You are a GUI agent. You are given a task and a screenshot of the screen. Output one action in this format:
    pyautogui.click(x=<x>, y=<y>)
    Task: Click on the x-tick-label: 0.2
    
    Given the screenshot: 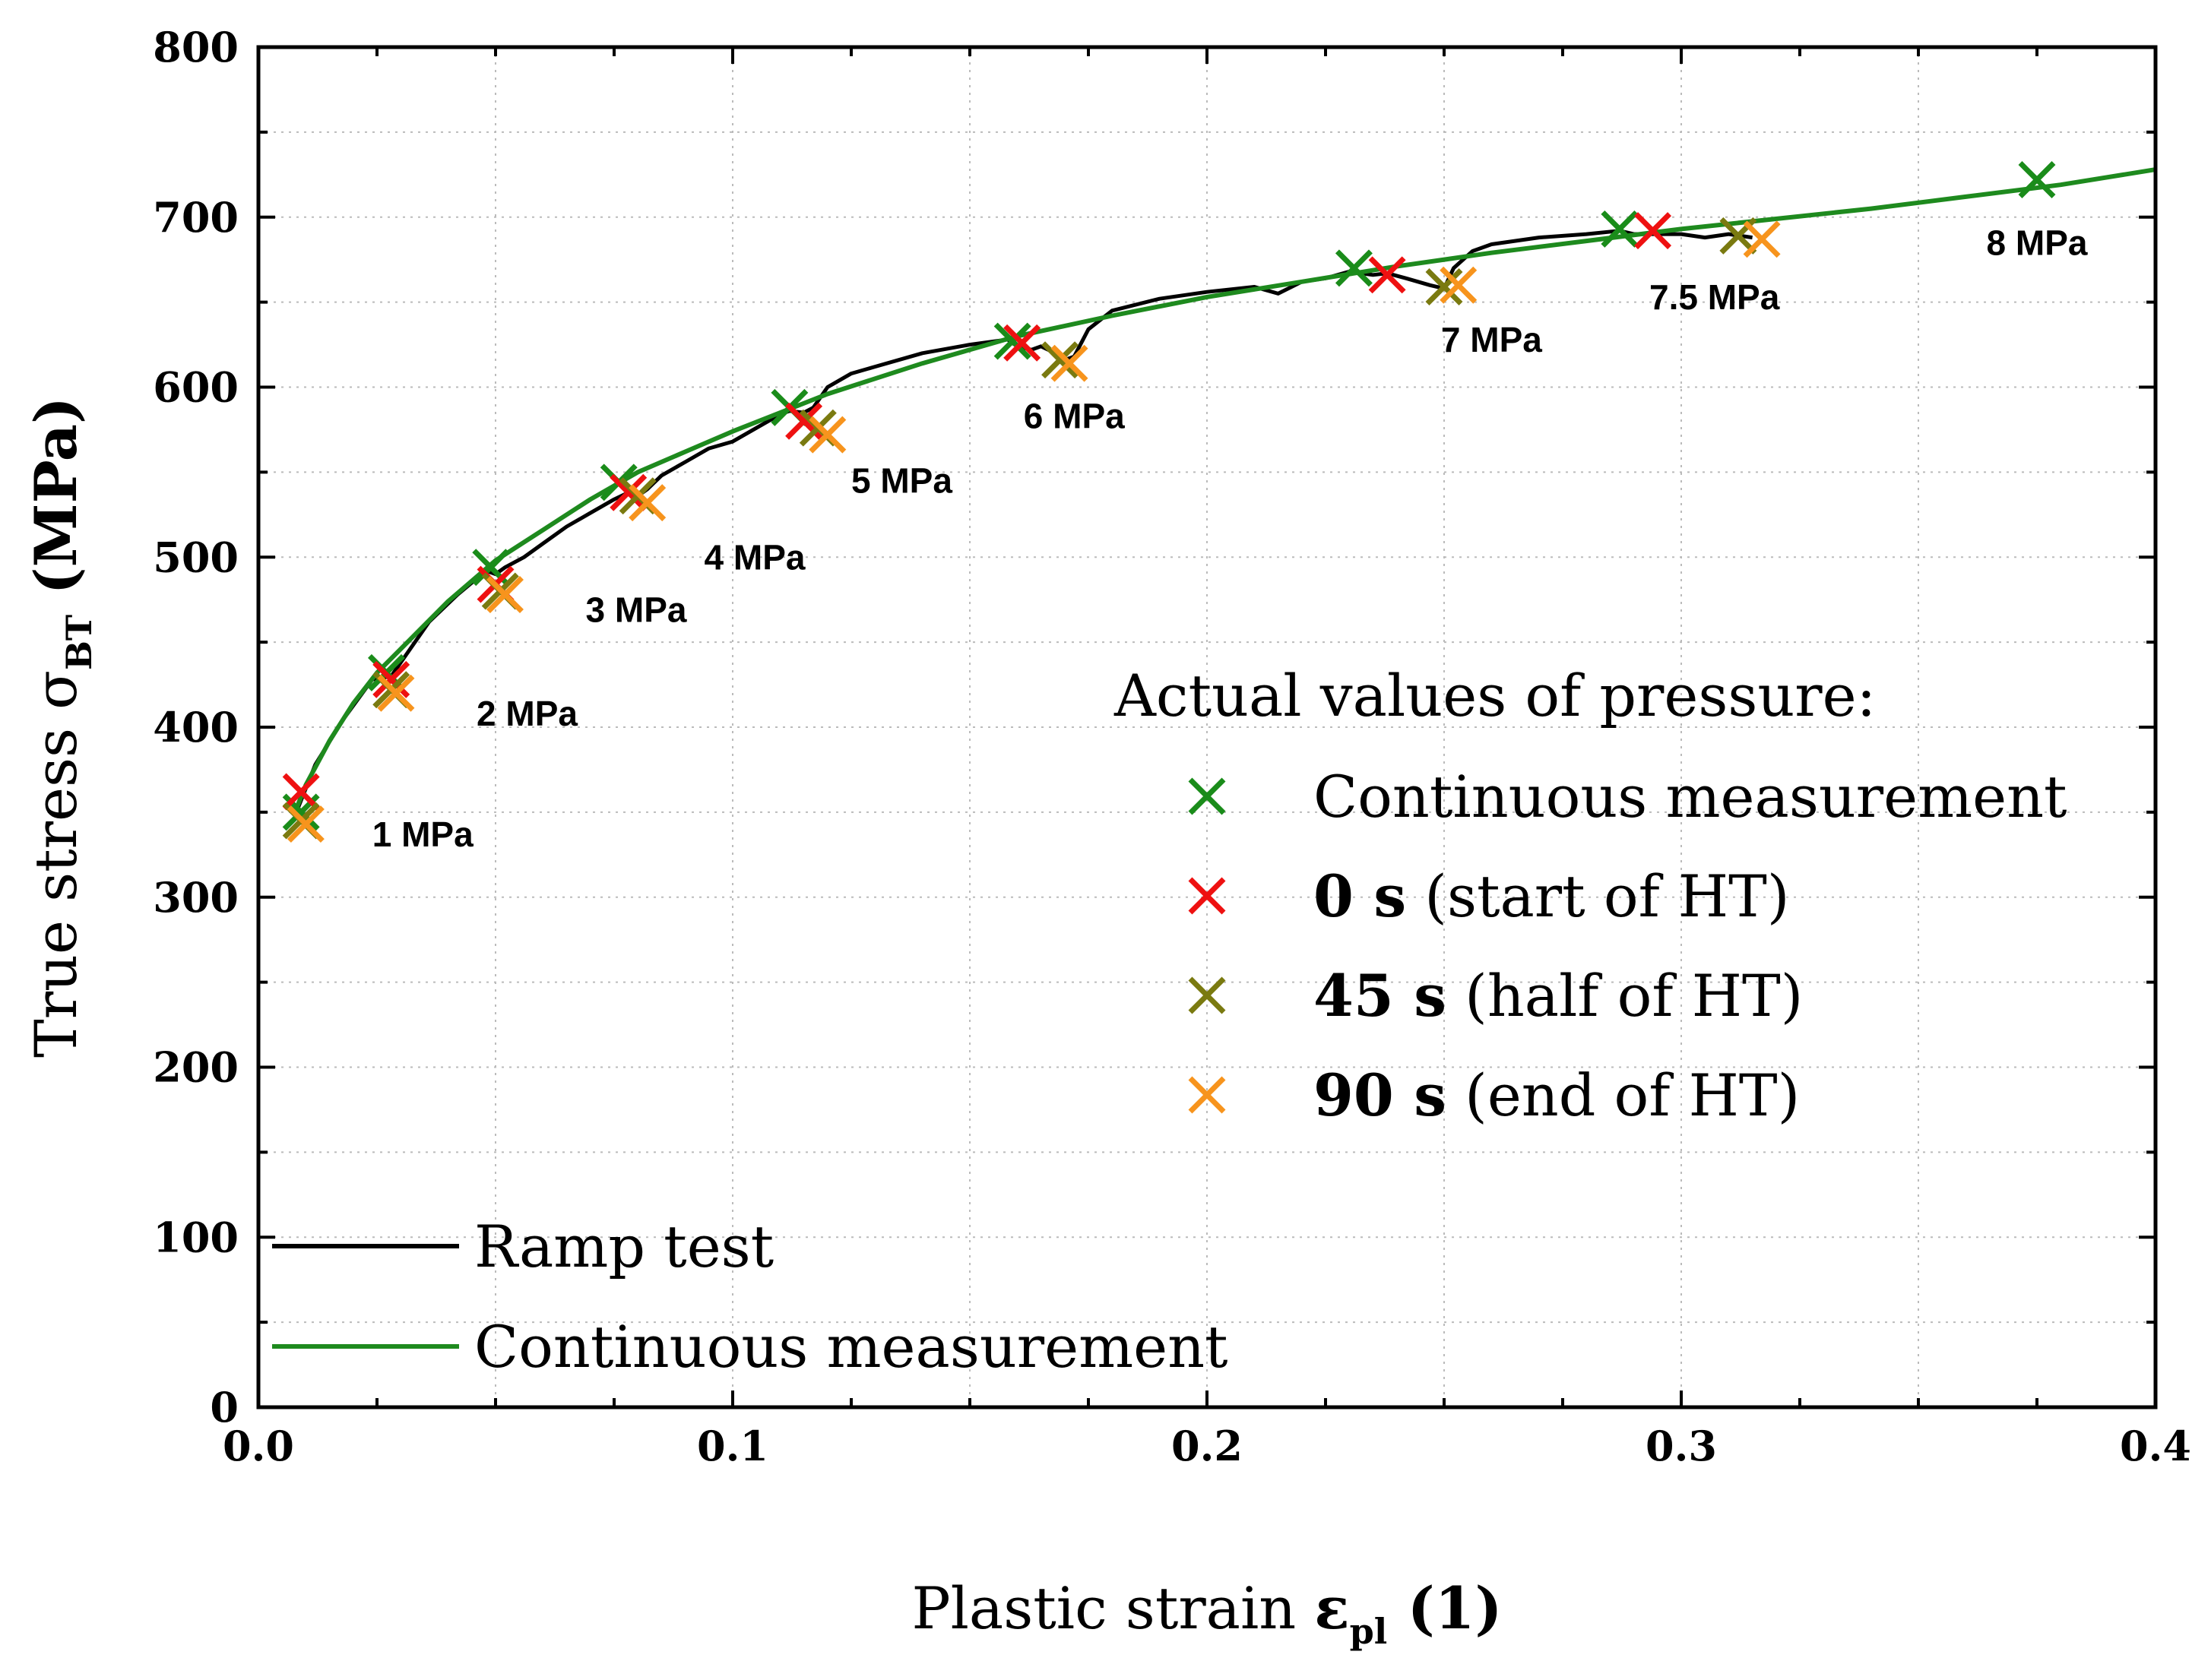 What is the action you would take?
    pyautogui.click(x=1207, y=1446)
    